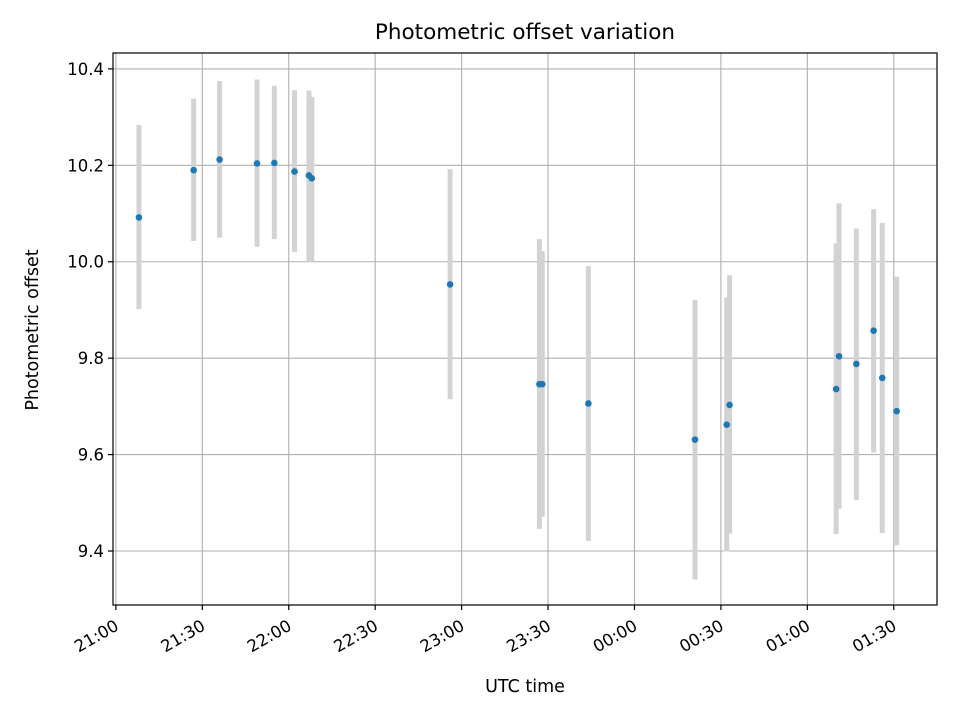  What do you see at coordinates (85, 69) in the screenshot?
I see `y-tick-label: 10.4` at bounding box center [85, 69].